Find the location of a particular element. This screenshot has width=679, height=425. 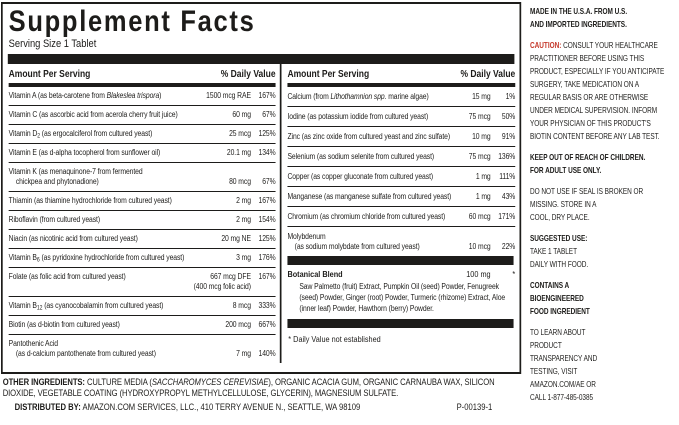

nutrient-amount: 200 mcg is located at coordinates (238, 324).